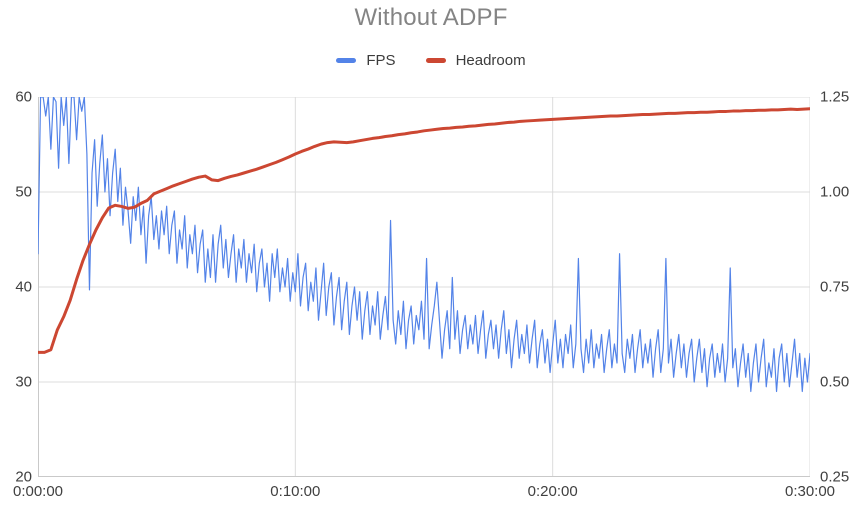 The height and width of the screenshot is (518, 862). I want to click on y-right-tick-1.00: 1.00, so click(835, 192).